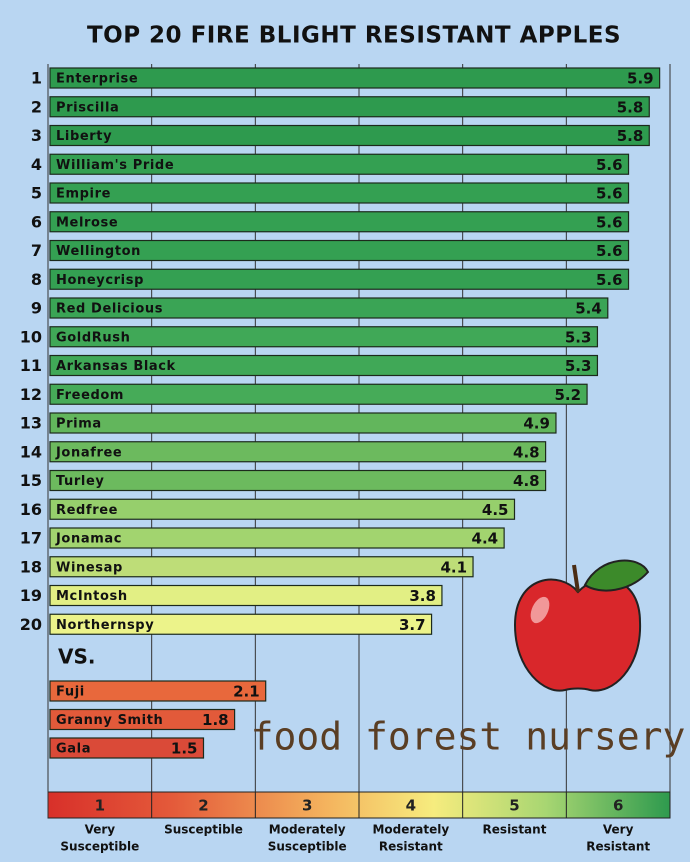 This screenshot has width=690, height=862. Describe the element at coordinates (87, 510) in the screenshot. I see `bar-label: Redfree` at that location.